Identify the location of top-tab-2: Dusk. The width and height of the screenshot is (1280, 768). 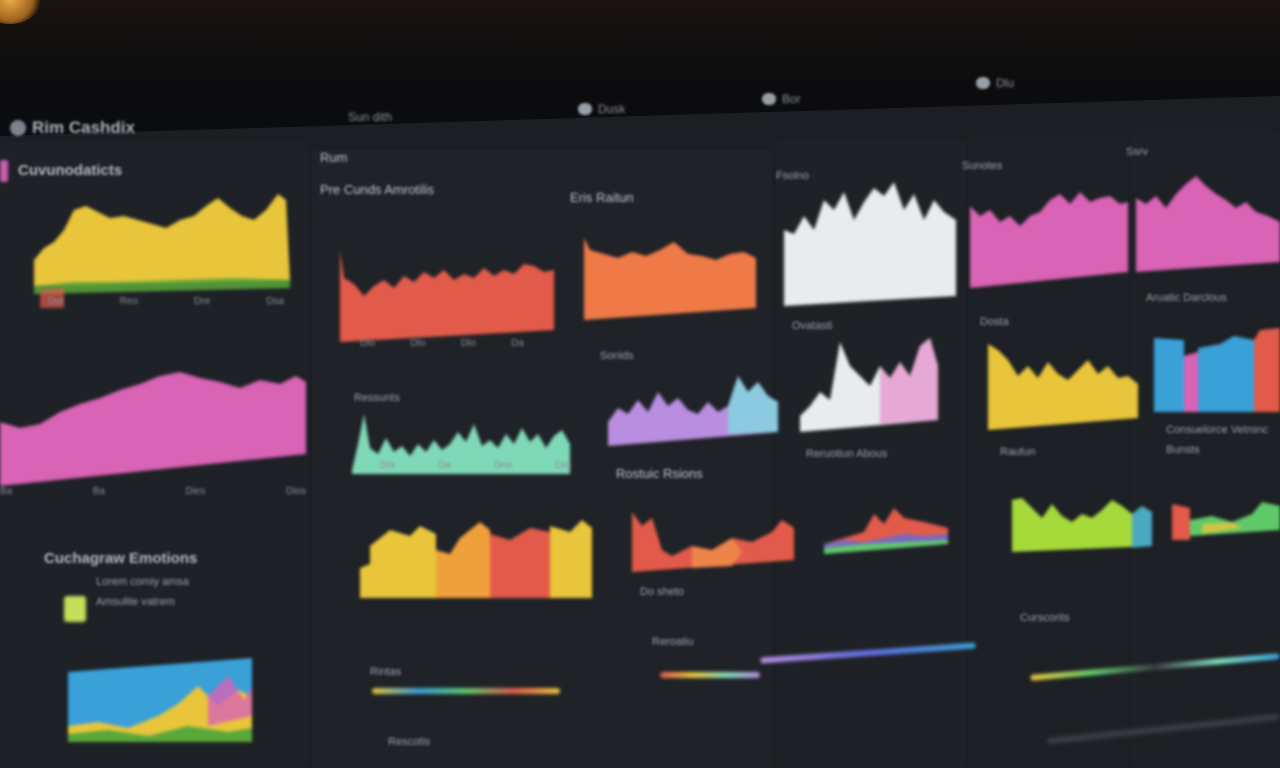
(601, 109).